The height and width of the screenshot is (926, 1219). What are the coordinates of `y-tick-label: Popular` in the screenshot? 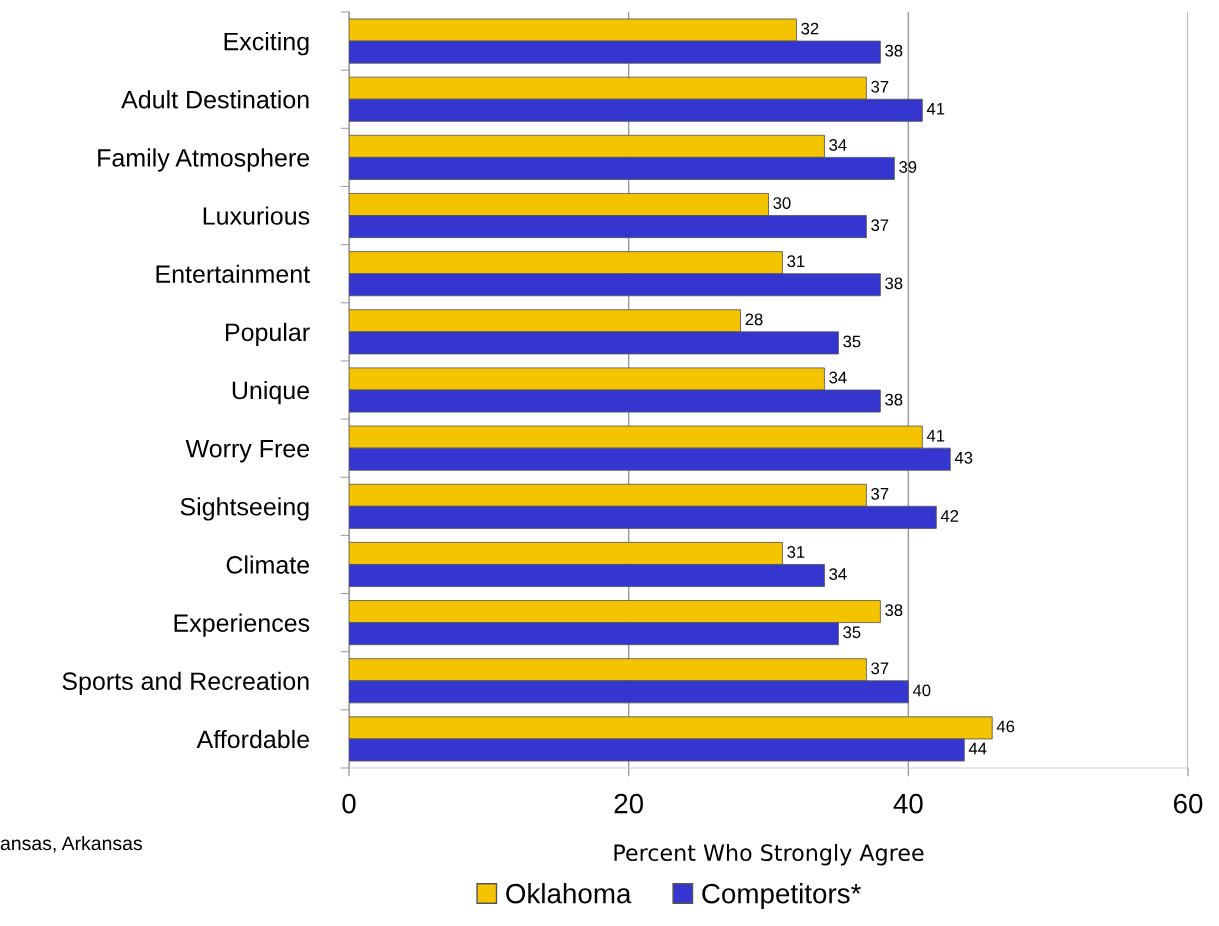 It's located at (268, 334).